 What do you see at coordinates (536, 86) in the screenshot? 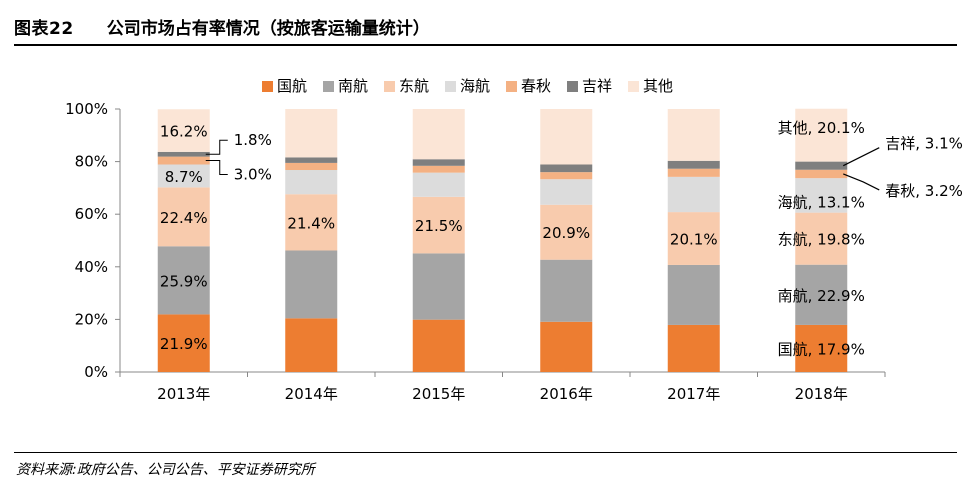
I see `legend-label: 春秋` at bounding box center [536, 86].